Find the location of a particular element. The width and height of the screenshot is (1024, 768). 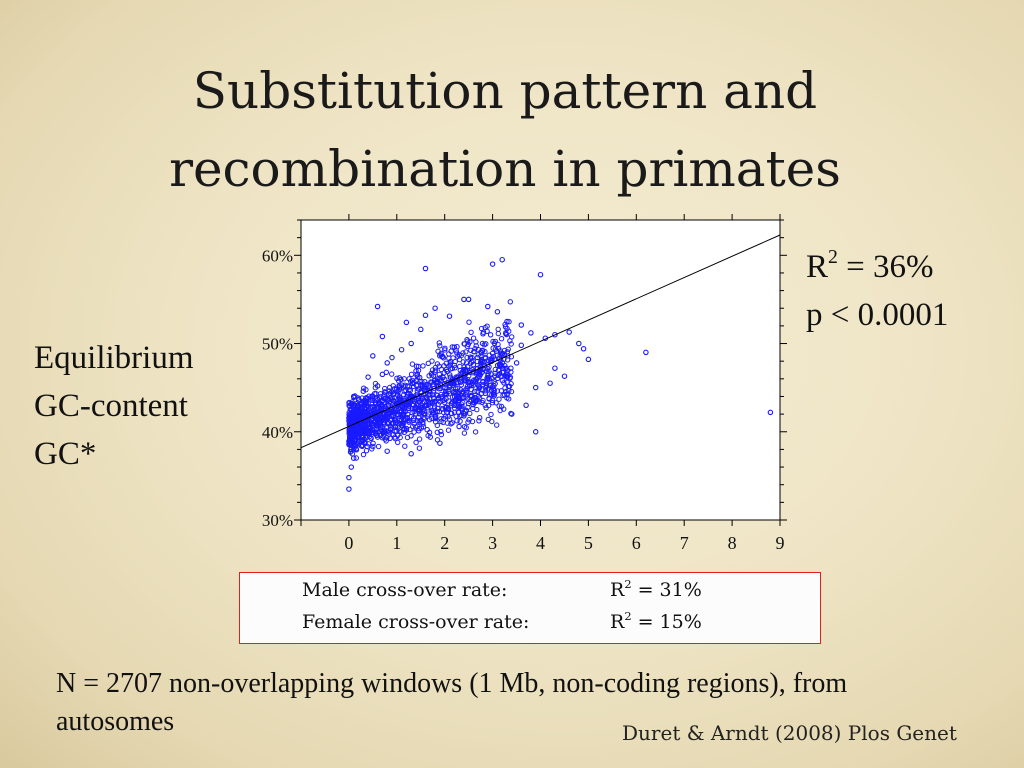

x-tick-label: 3 is located at coordinates (492, 542).